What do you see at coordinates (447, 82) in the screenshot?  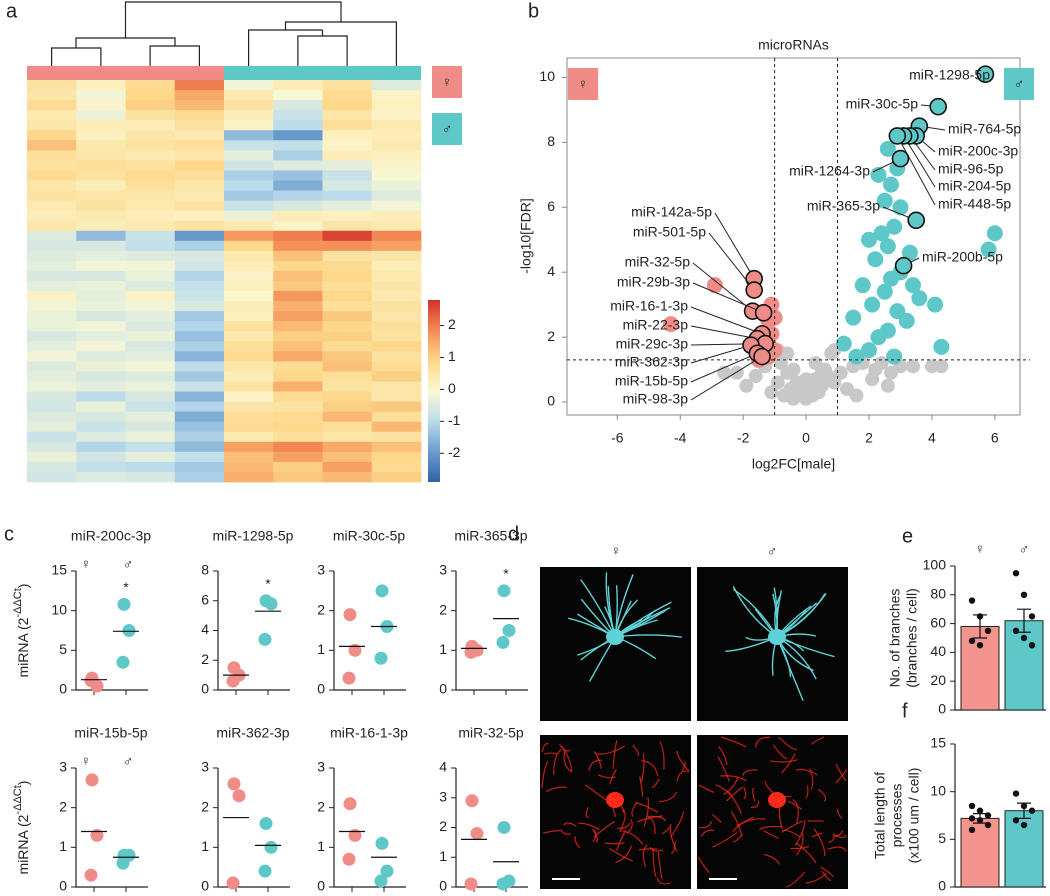 I see `group-key` at bounding box center [447, 82].